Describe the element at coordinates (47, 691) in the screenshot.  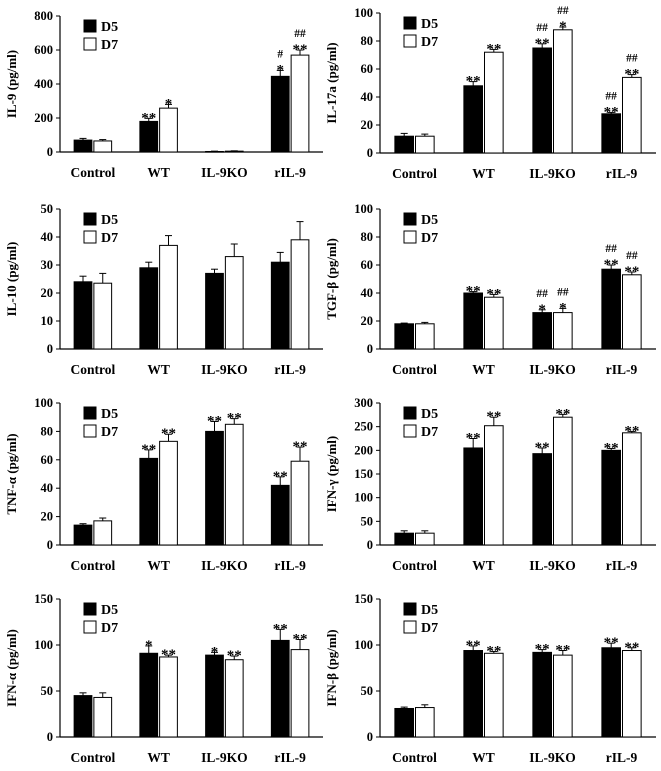
I see `y-tick-label: 50` at that location.